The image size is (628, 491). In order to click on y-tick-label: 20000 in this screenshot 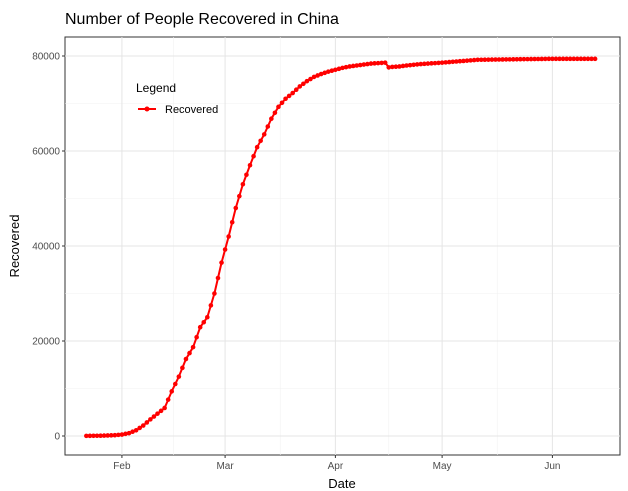, I will do `click(46, 342)`.